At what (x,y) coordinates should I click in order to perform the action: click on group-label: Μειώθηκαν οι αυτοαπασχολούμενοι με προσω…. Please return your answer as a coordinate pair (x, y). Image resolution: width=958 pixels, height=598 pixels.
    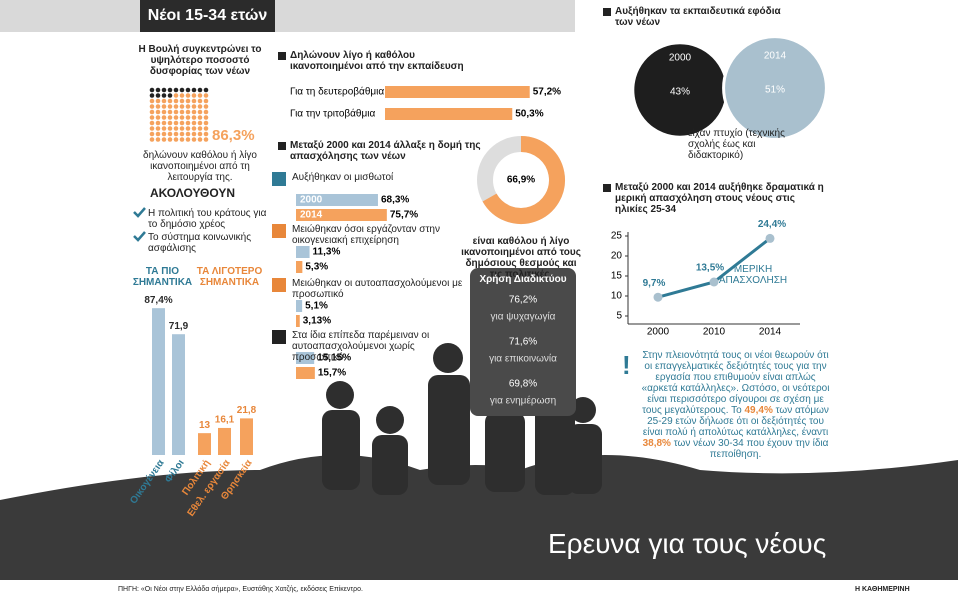
    Looking at the image, I should click on (377, 289).